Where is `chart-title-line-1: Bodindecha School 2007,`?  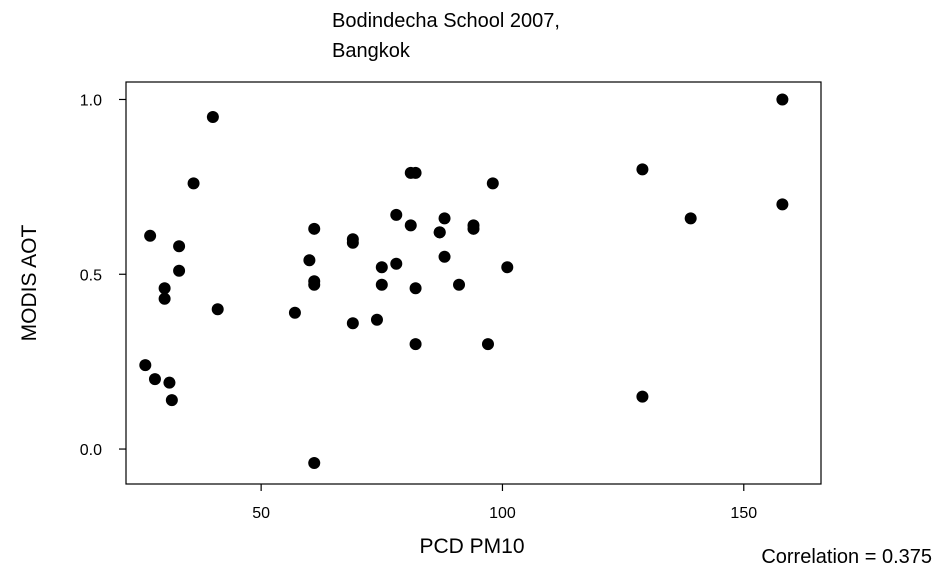 chart-title-line-1: Bodindecha School 2007, is located at coordinates (446, 21).